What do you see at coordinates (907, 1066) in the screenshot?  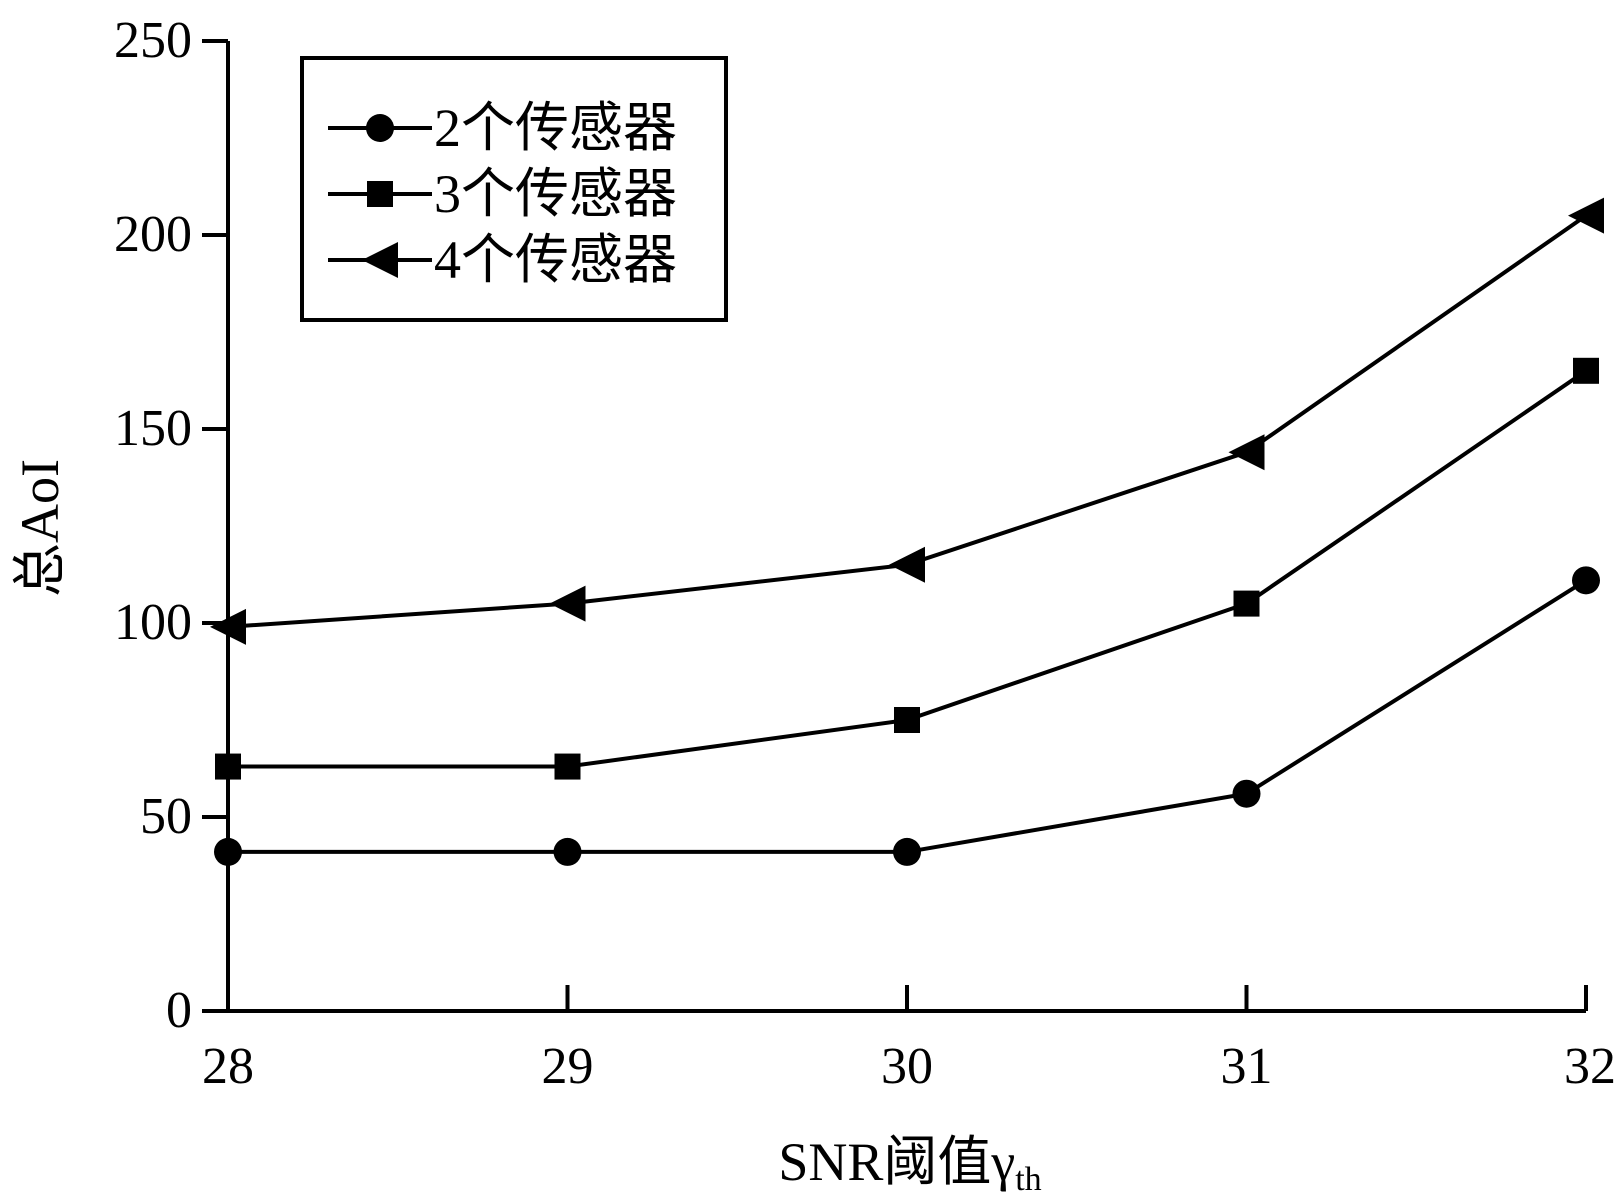 I see `x-tick-label-30: 30` at bounding box center [907, 1066].